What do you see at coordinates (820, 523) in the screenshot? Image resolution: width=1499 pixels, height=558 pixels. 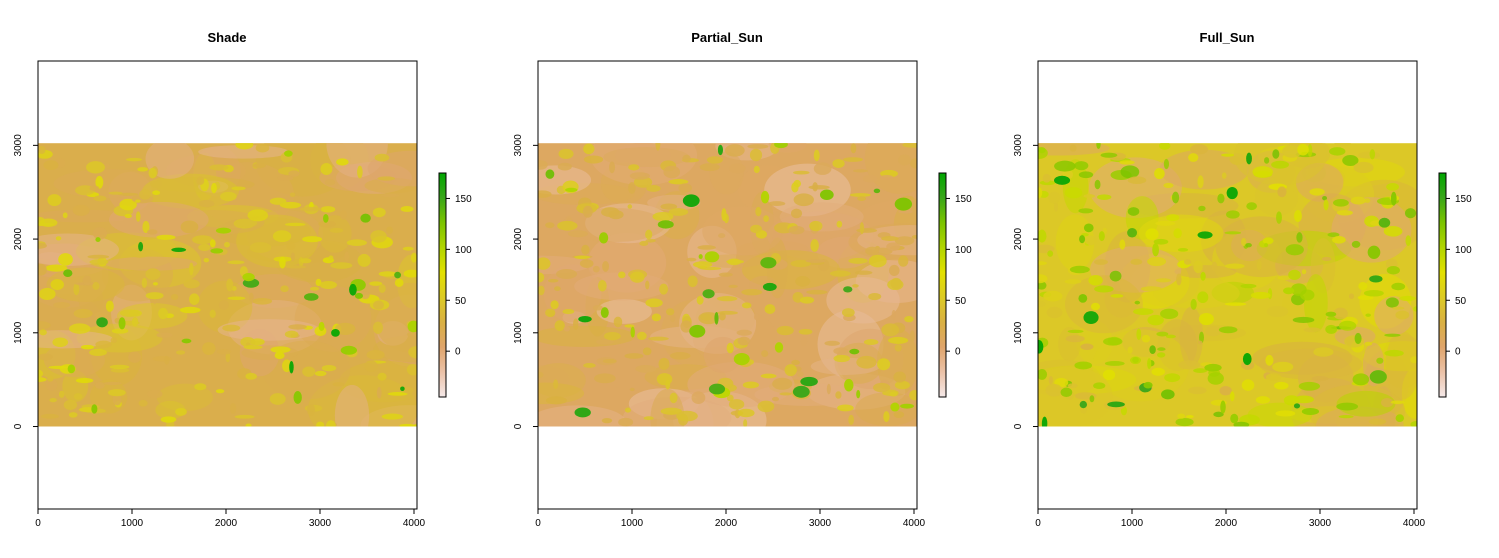 I see `x-tick-label: 3000` at bounding box center [820, 523].